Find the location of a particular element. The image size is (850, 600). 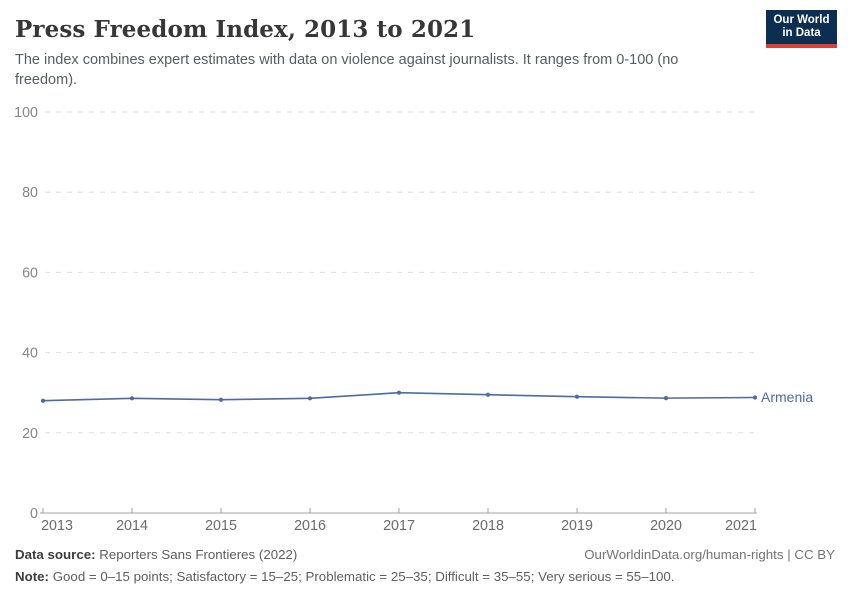

x-tick-label-2019: 2019 is located at coordinates (577, 526).